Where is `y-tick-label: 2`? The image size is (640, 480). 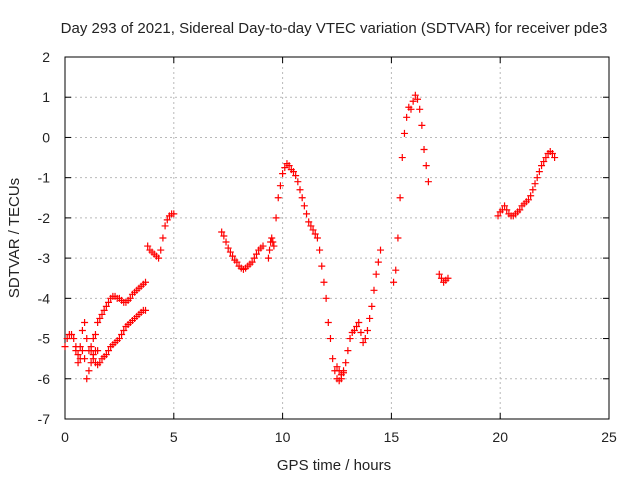 y-tick-label: 2 is located at coordinates (46, 57).